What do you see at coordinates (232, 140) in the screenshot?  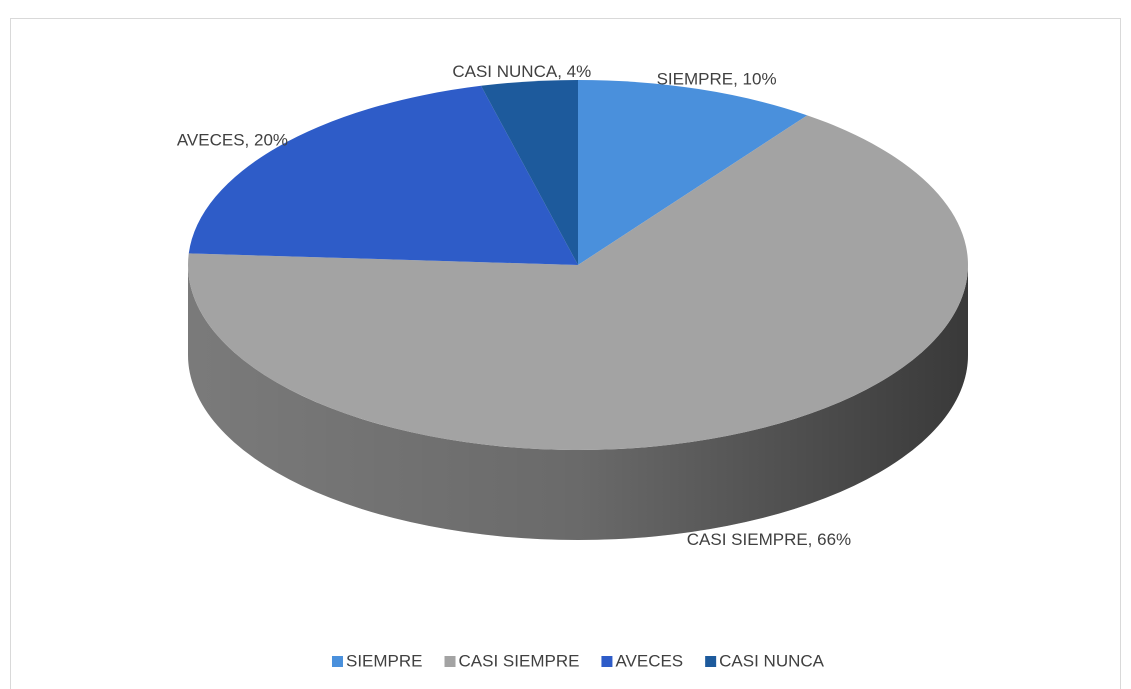 I see `data-label: AVECES, 20%` at bounding box center [232, 140].